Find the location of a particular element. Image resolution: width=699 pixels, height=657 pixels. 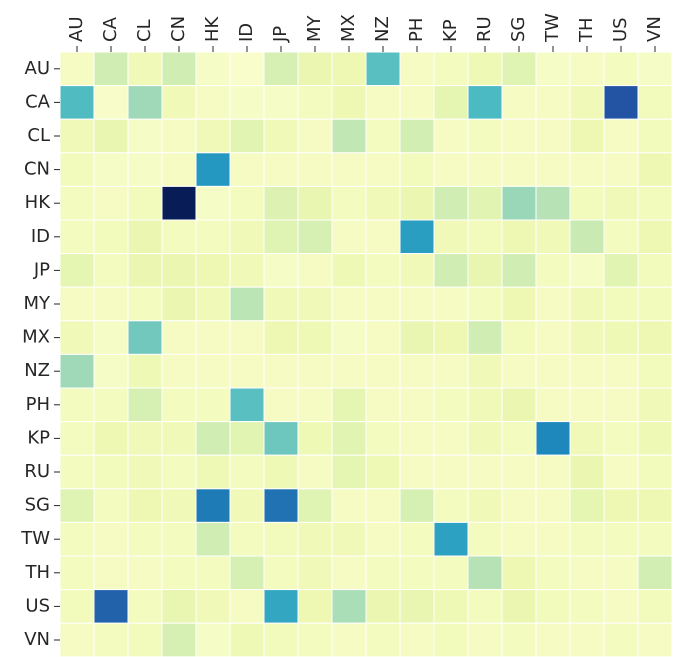

heatmap-cell-JP-RU is located at coordinates (485, 270).